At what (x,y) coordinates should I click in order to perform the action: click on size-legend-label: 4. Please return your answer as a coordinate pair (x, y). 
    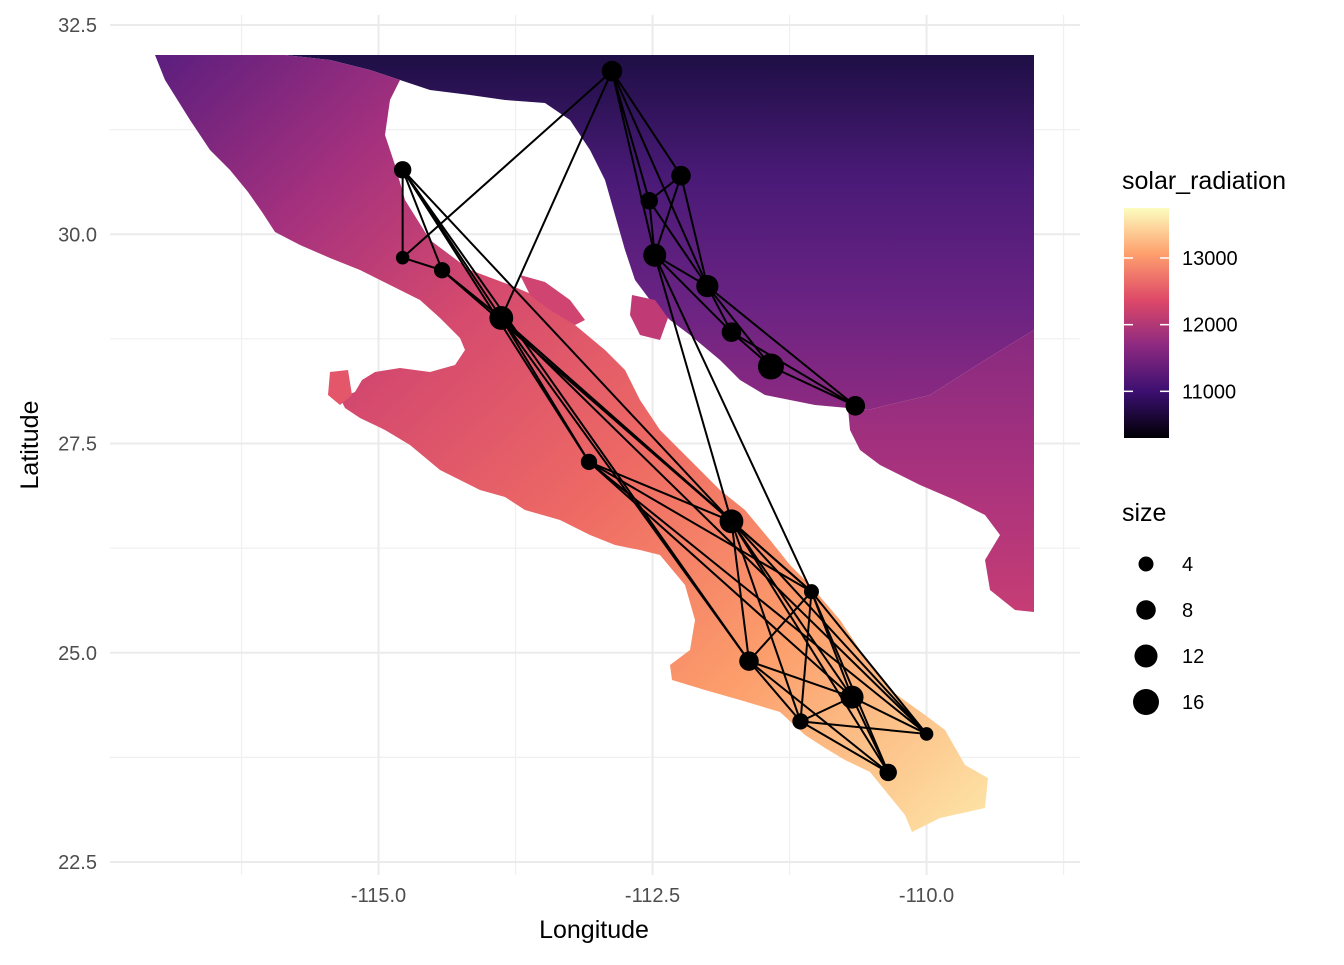
    Looking at the image, I should click on (1187, 565).